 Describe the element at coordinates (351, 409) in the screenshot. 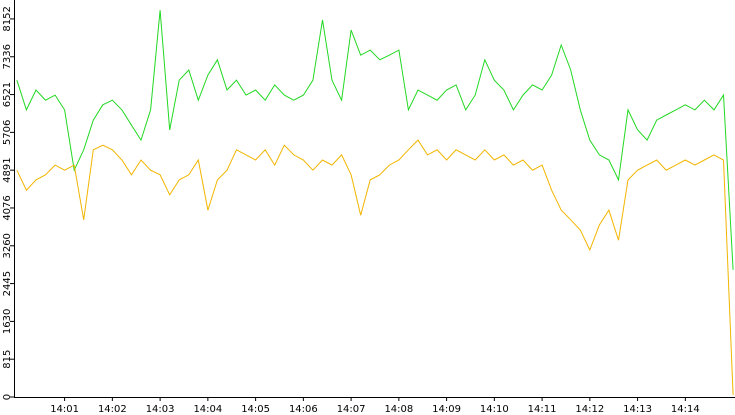

I see `x-tick-label: 14:07` at that location.